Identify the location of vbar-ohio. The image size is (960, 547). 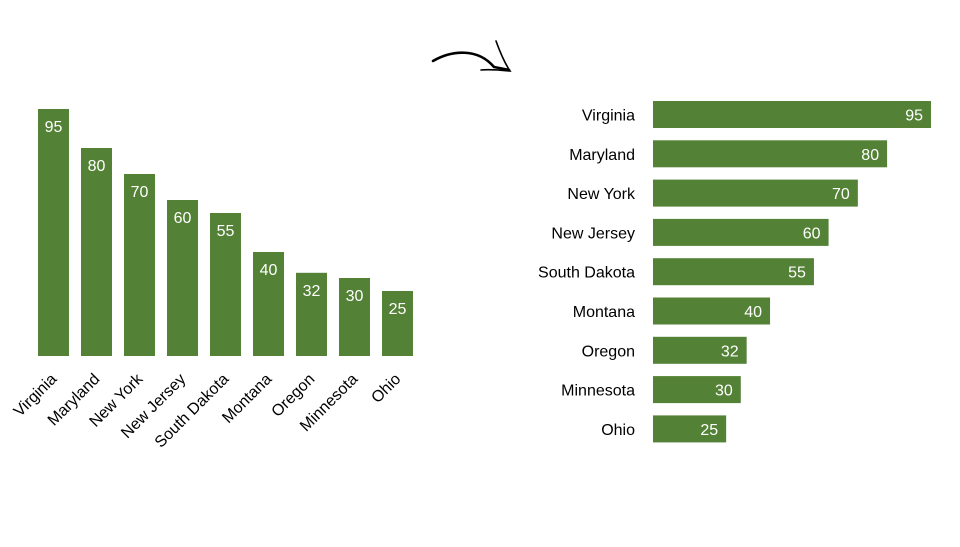
(397, 323).